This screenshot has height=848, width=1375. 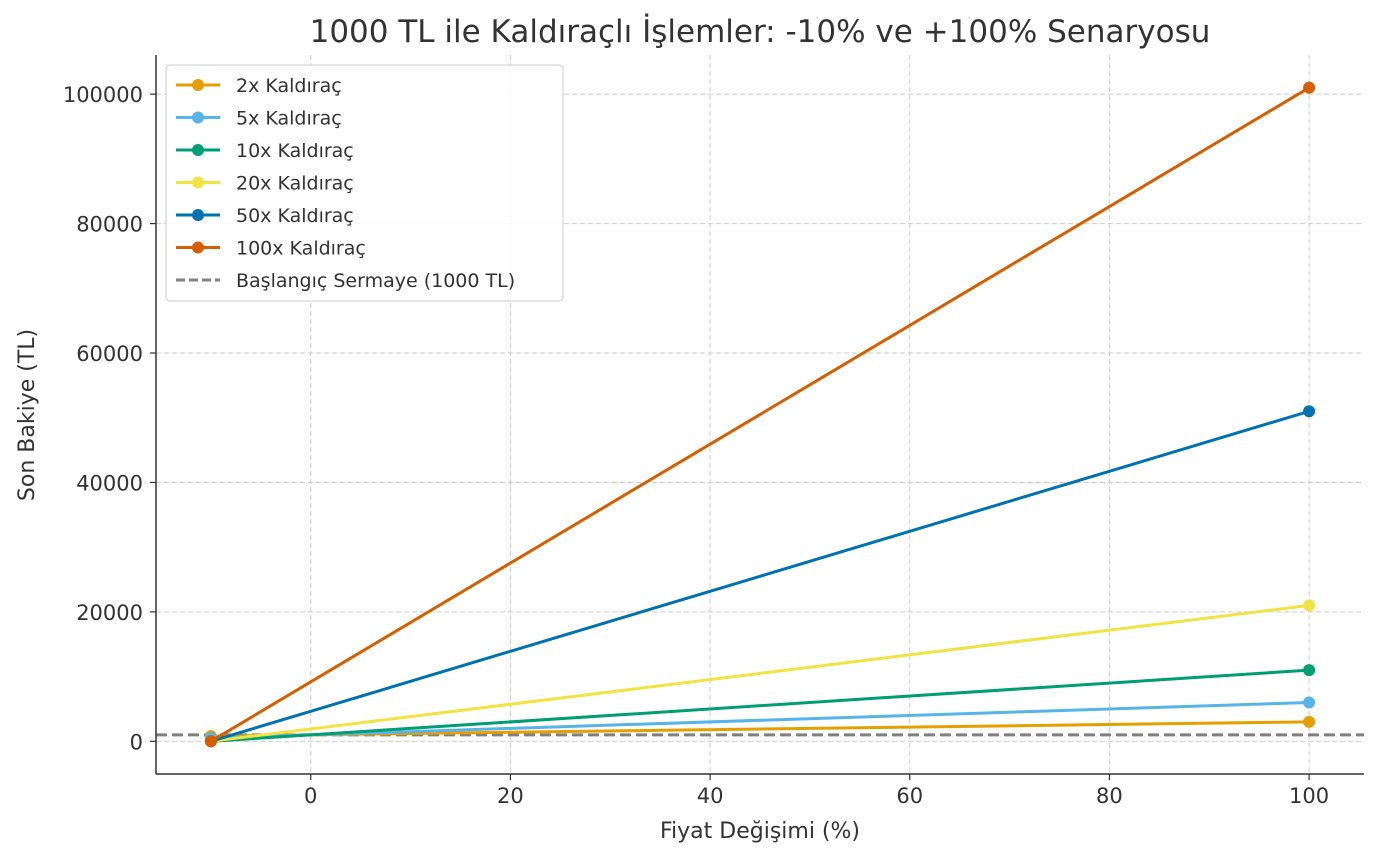 What do you see at coordinates (109, 613) in the screenshot?
I see `y-tick-label: 20000` at bounding box center [109, 613].